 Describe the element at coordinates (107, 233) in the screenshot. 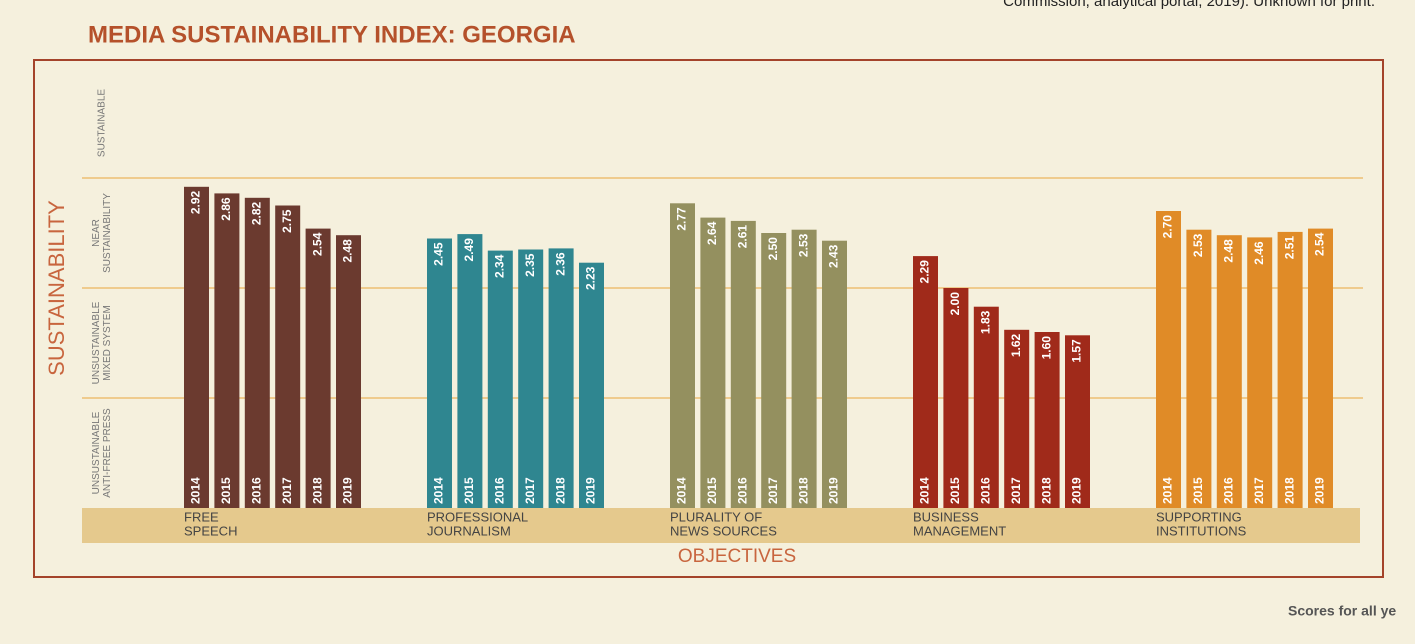

I see `band-label: SUSTAINABILITY` at that location.